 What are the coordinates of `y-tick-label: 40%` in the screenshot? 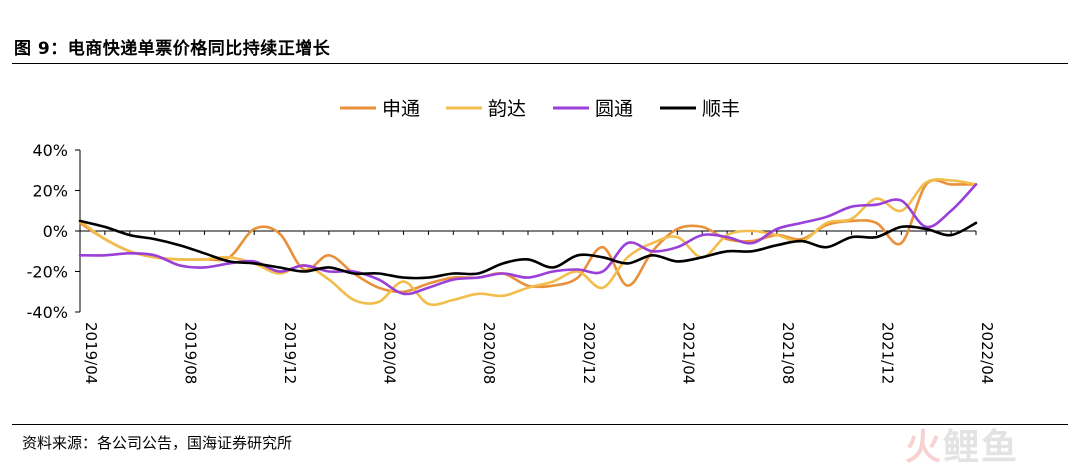 It's located at (50, 150).